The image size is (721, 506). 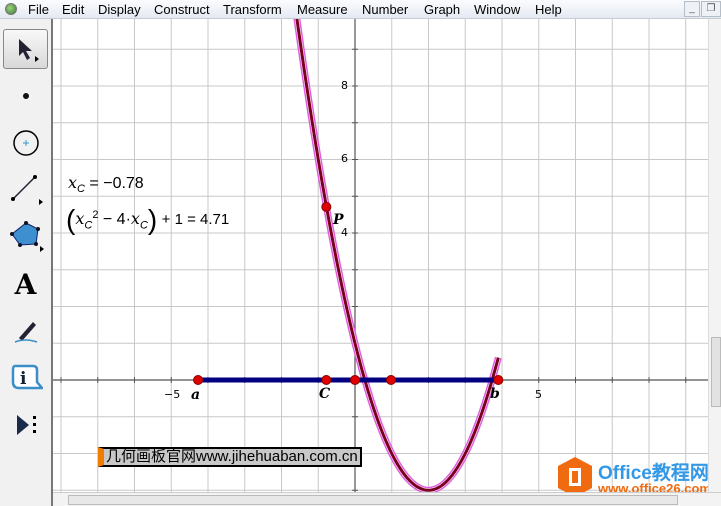 What do you see at coordinates (548, 9) in the screenshot?
I see `menu-help: Help` at bounding box center [548, 9].